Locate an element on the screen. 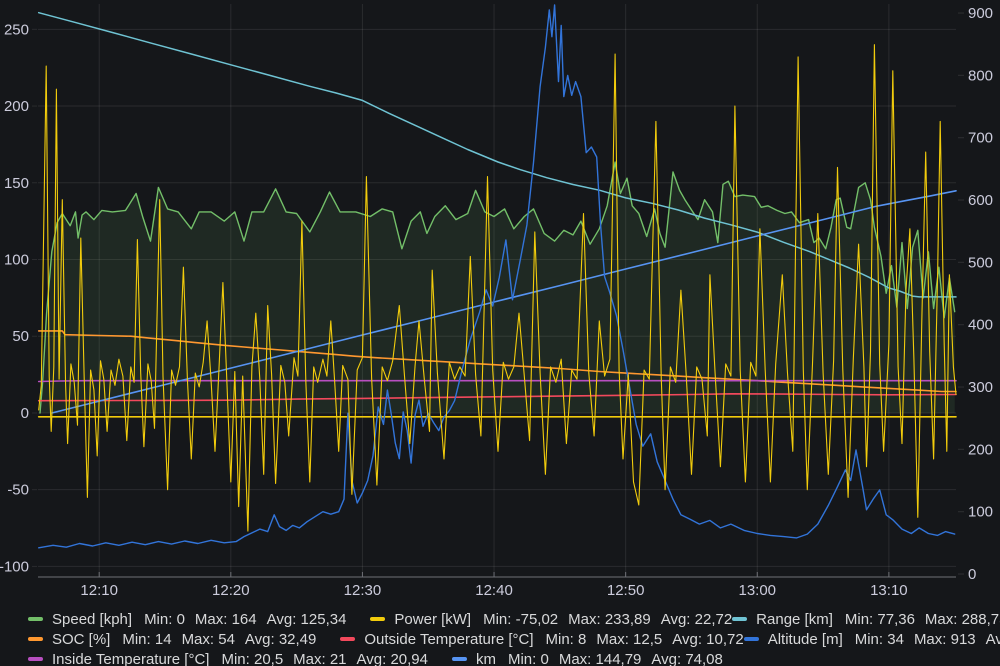 This screenshot has height=666, width=1000. left-axis-tick-label: -50 is located at coordinates (18, 490).